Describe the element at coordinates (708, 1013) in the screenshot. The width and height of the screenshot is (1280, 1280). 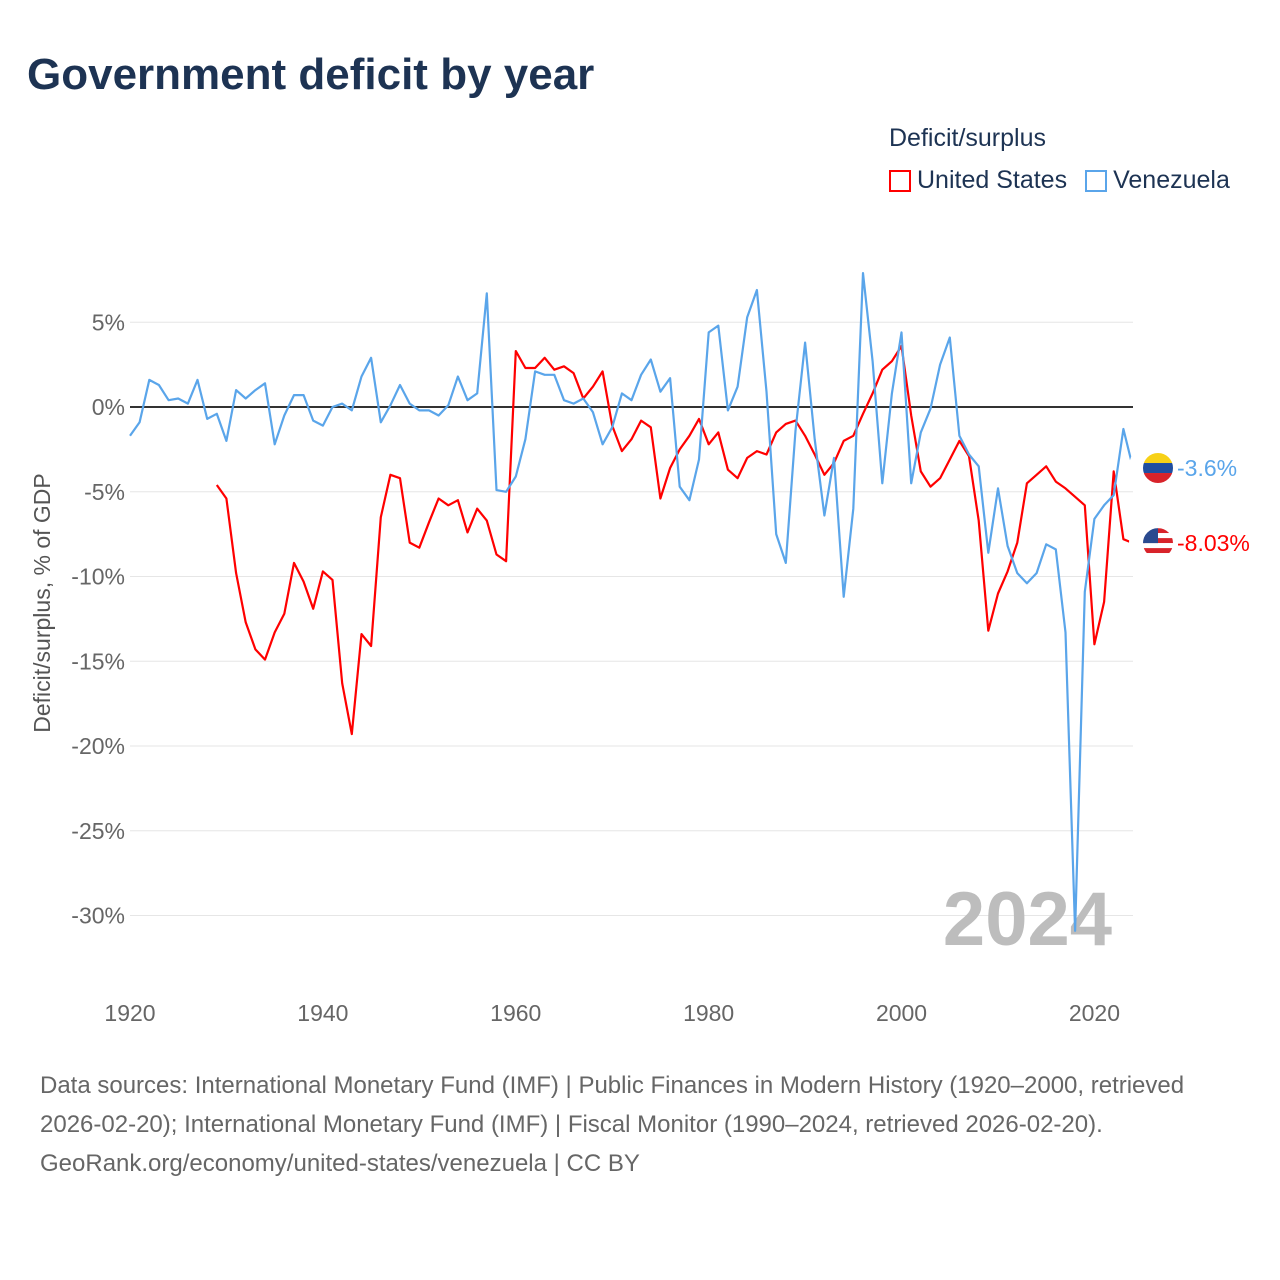
I see `x-tick-label: 1980` at that location.